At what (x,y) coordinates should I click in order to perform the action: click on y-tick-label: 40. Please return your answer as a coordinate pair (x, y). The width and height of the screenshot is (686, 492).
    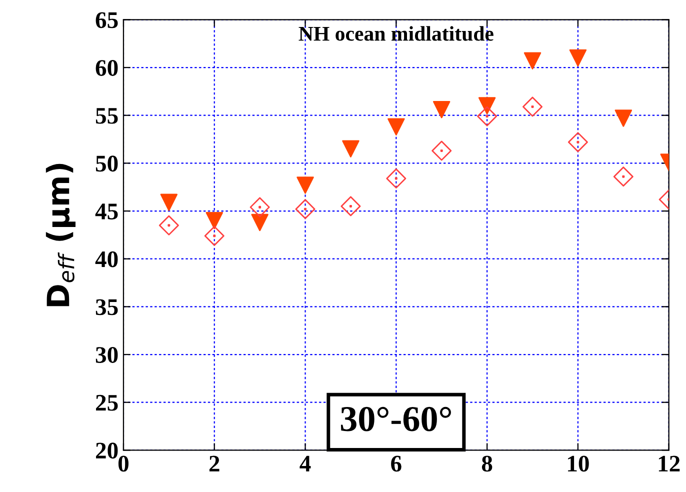
    Looking at the image, I should click on (106, 259).